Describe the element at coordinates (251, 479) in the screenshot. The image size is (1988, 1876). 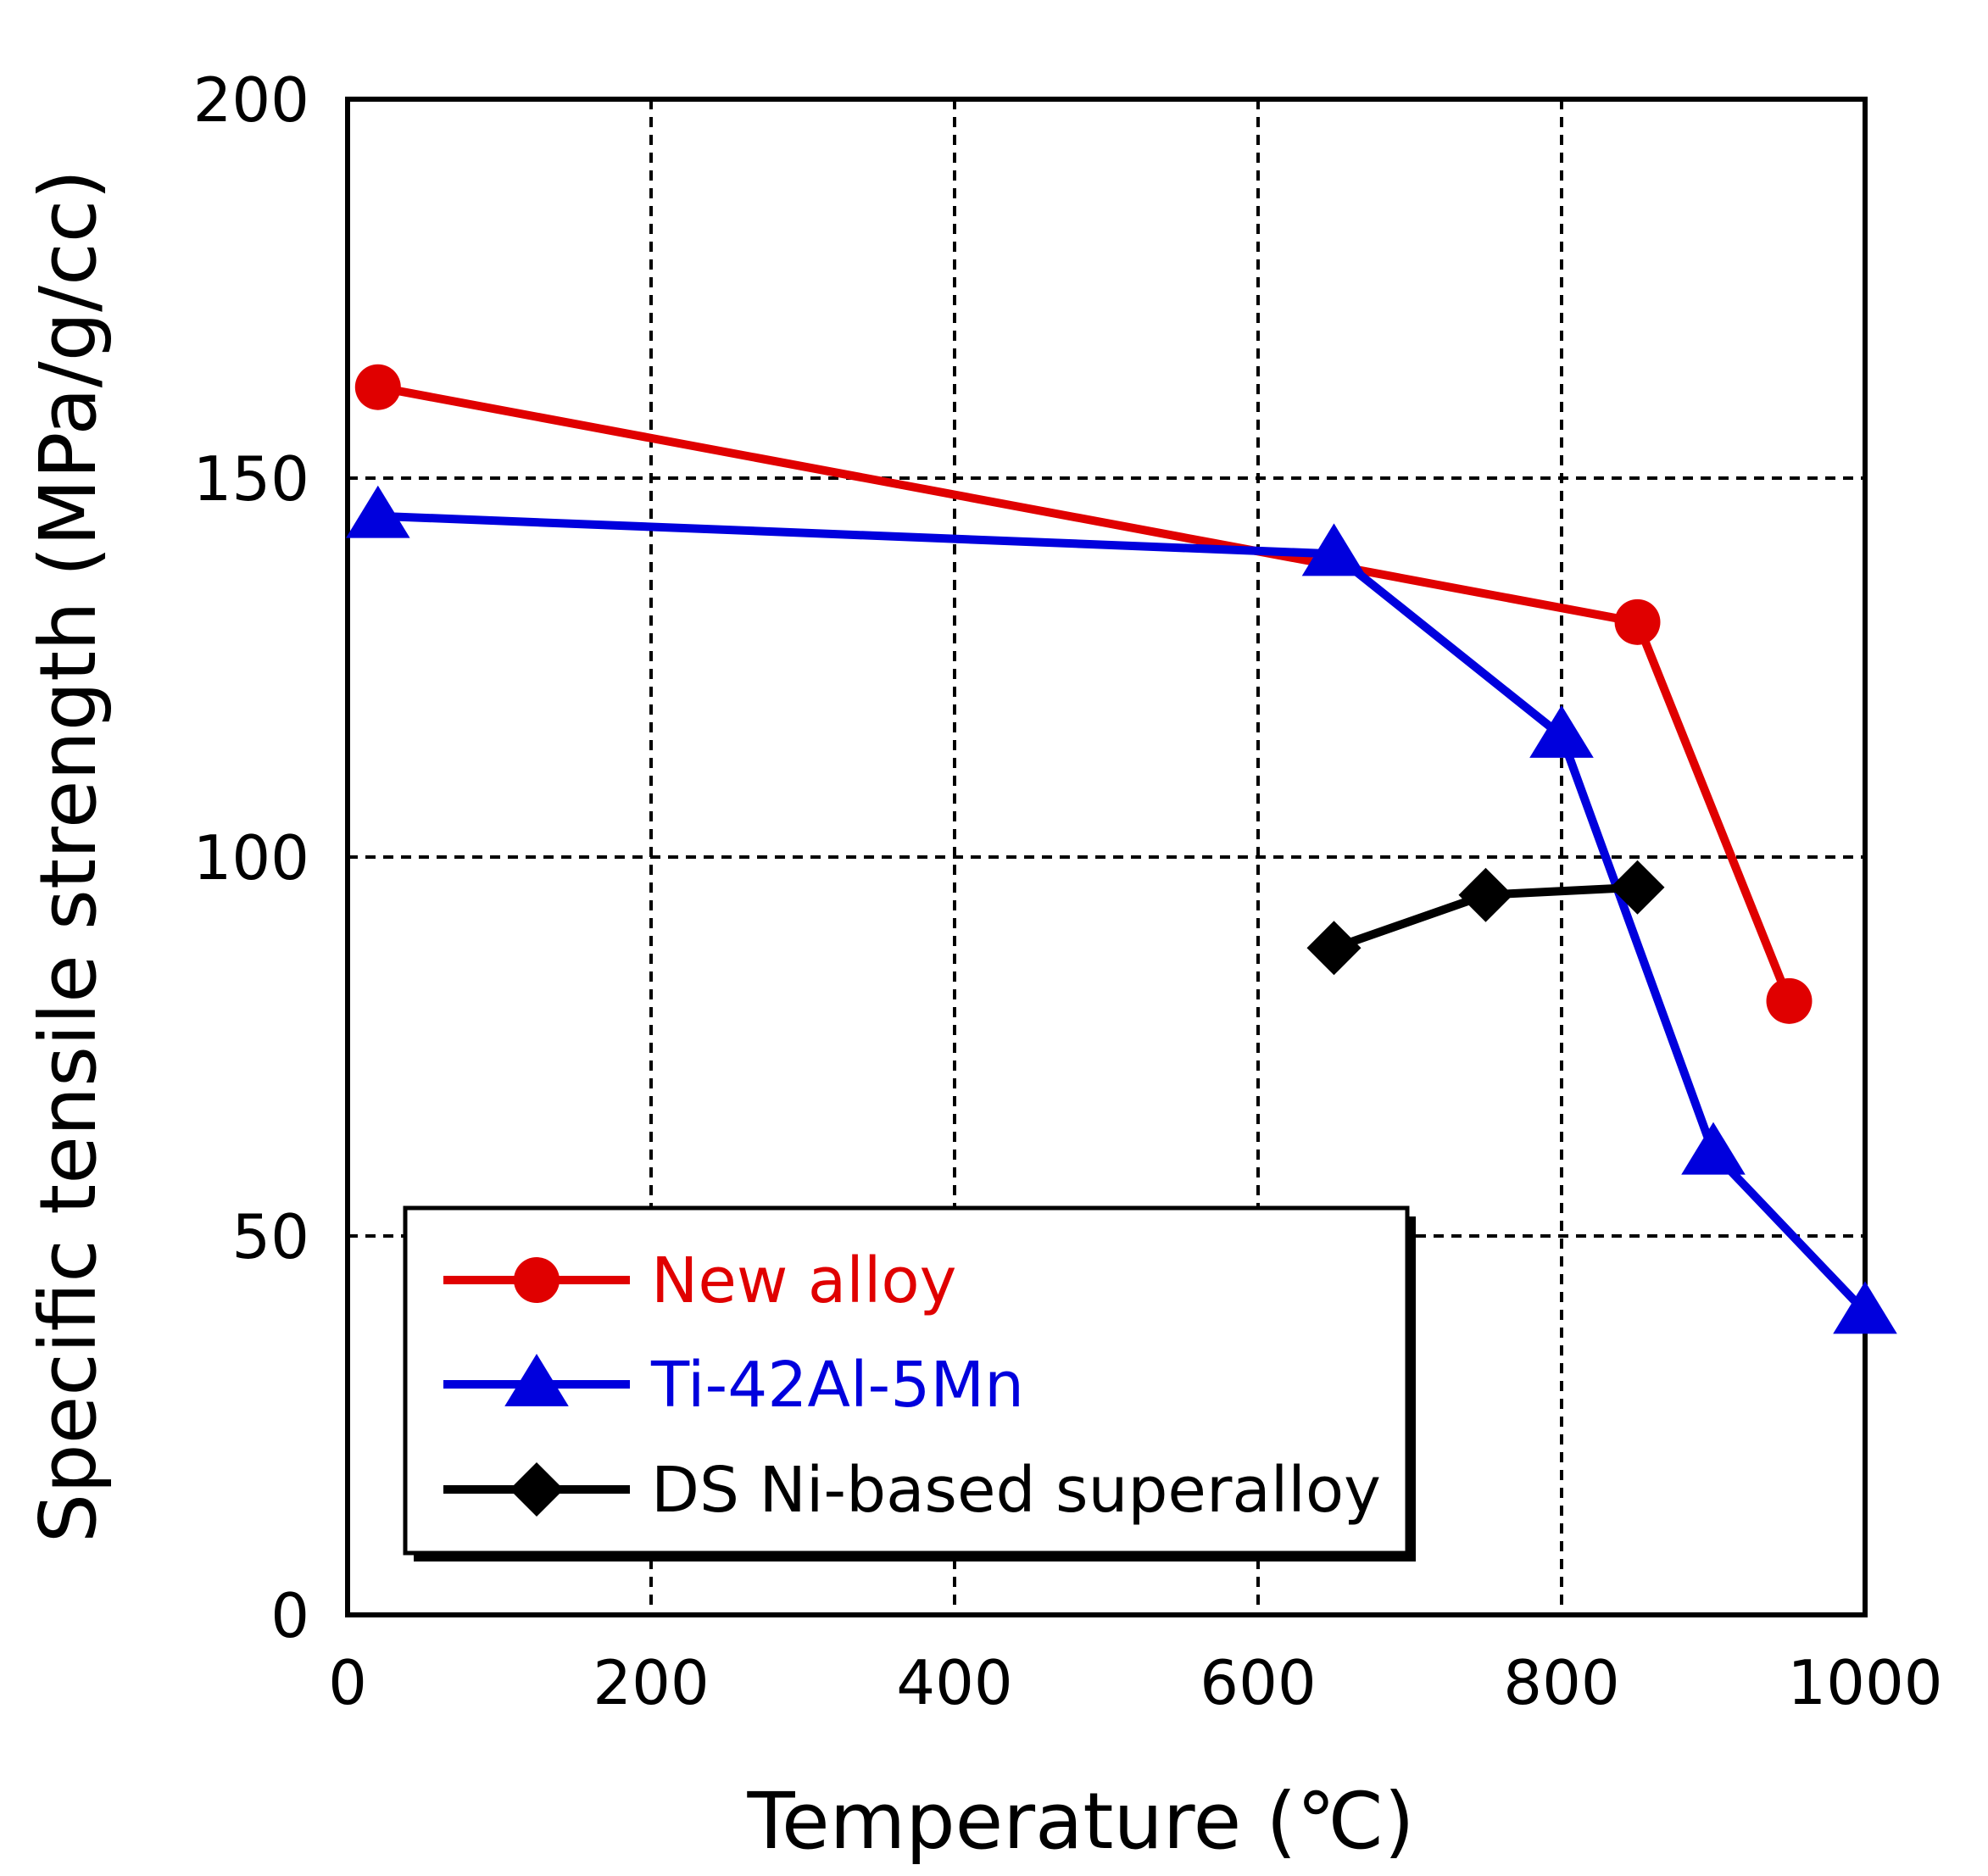
I see `y-tick-label-150: 150` at that location.